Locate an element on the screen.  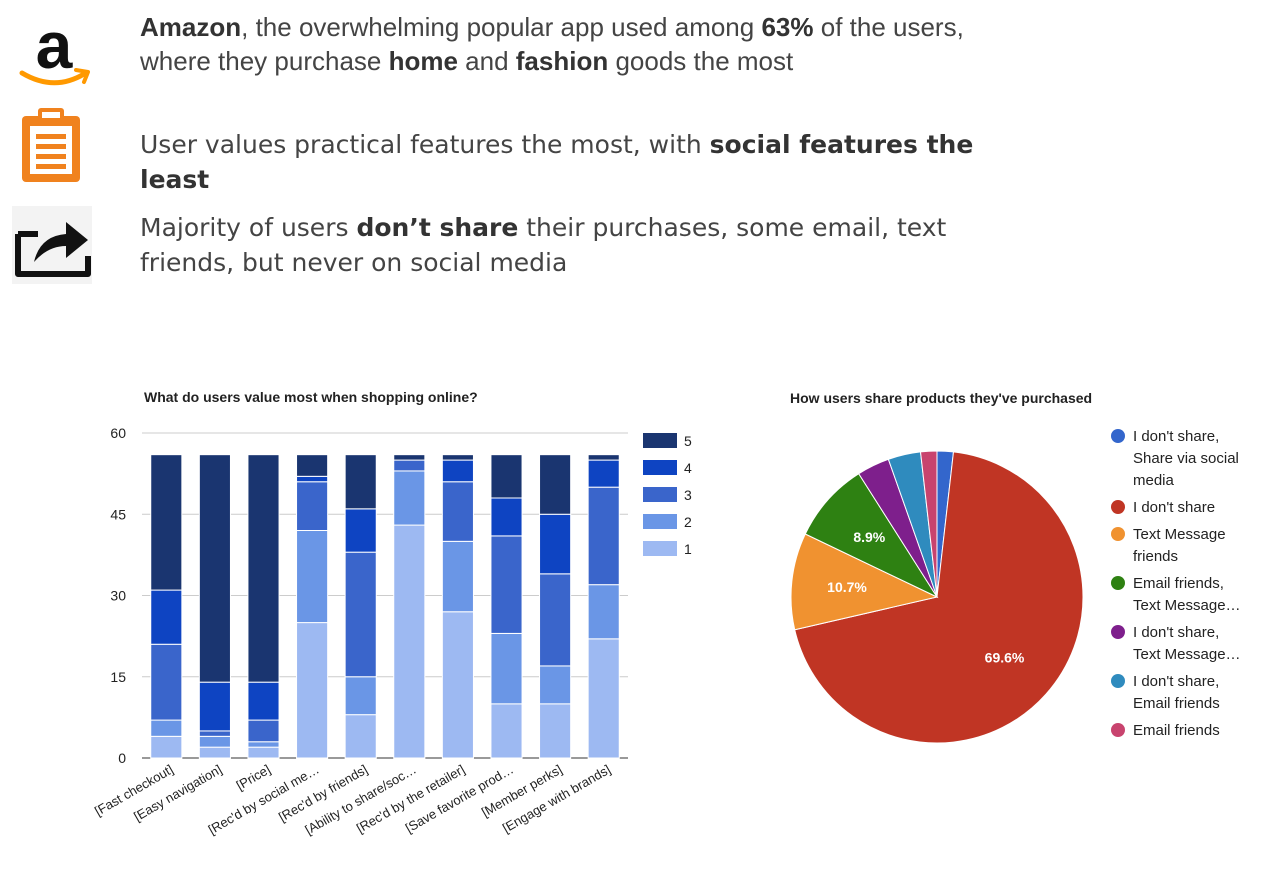
pie-data-label: 8.9% is located at coordinates (869, 537).